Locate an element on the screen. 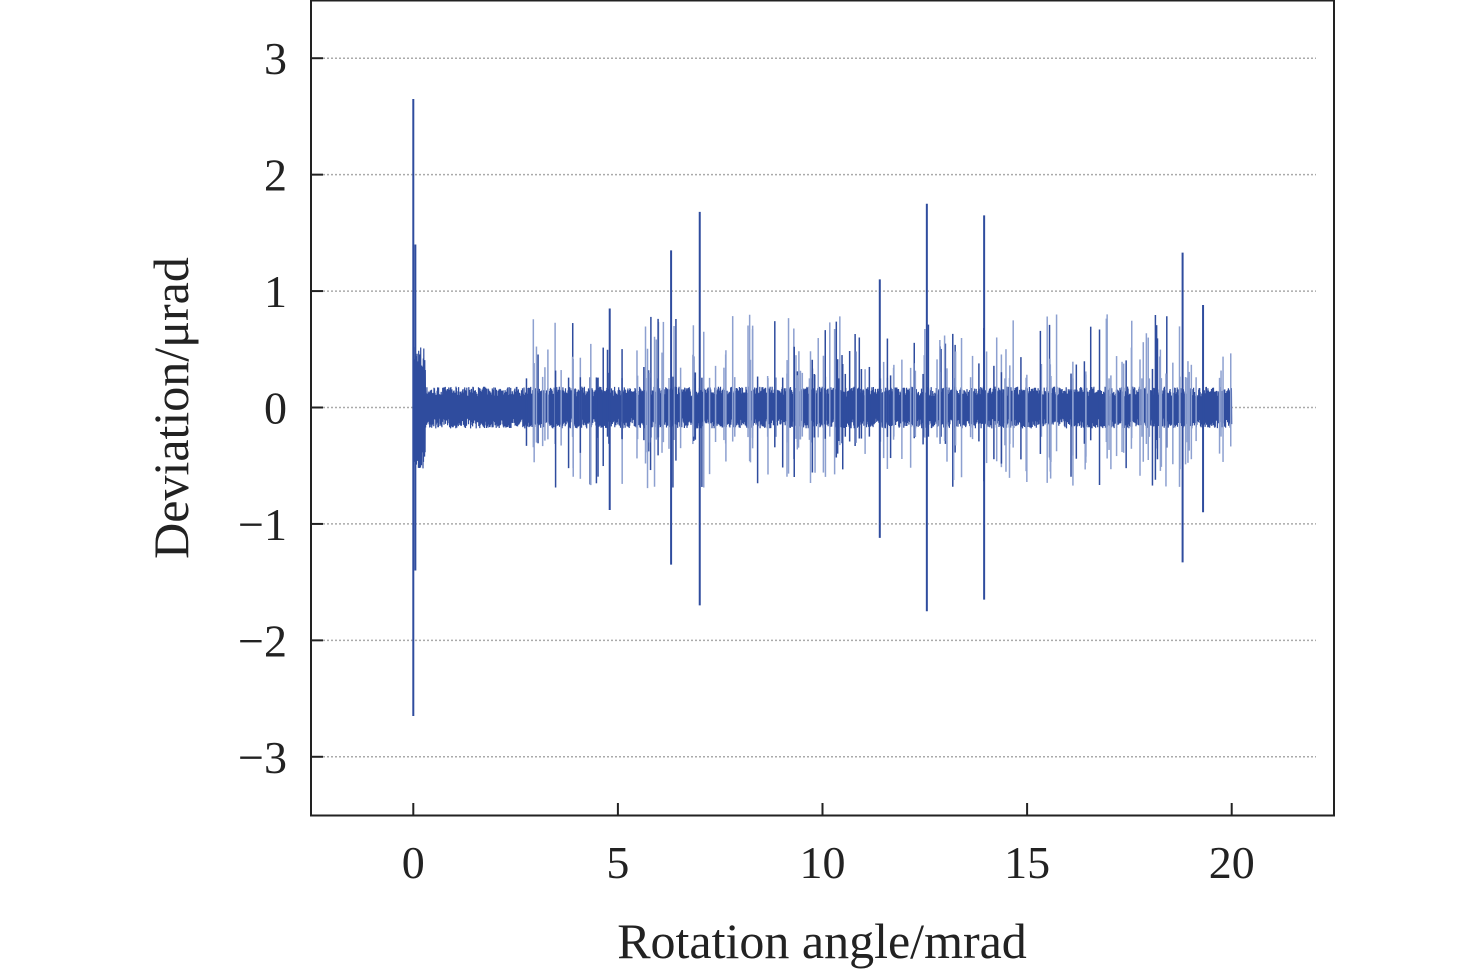 The image size is (1476, 979). x-tick-label: 10 is located at coordinates (823, 862).